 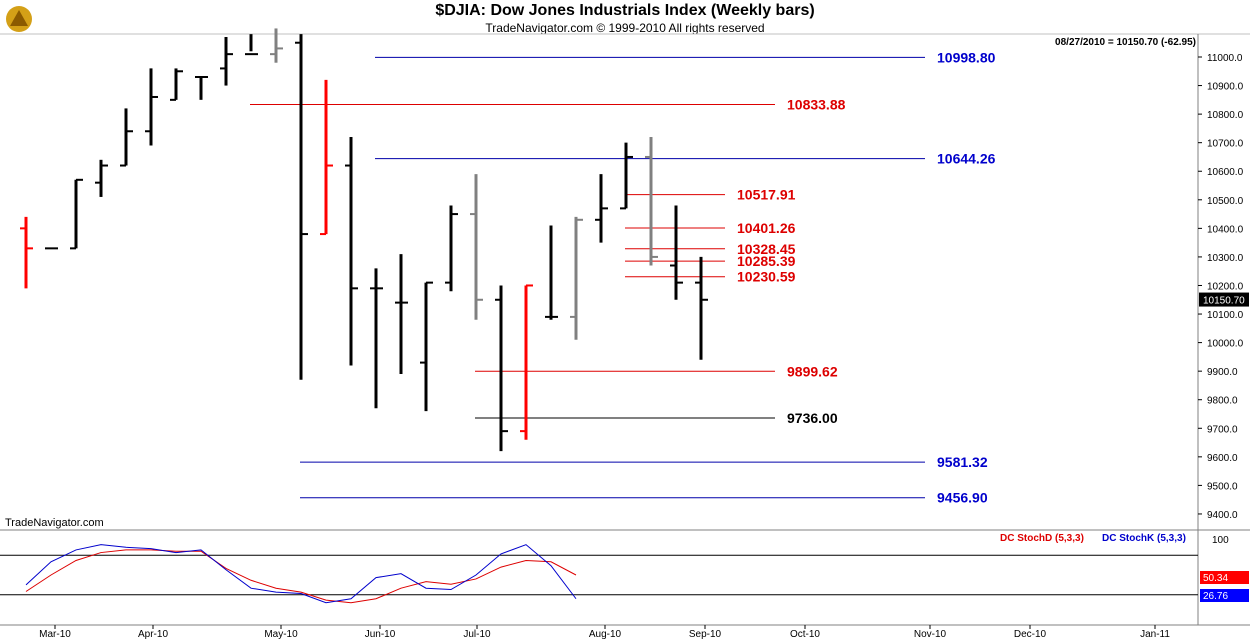 I want to click on date-label: Jan-11, so click(x=1155, y=634).